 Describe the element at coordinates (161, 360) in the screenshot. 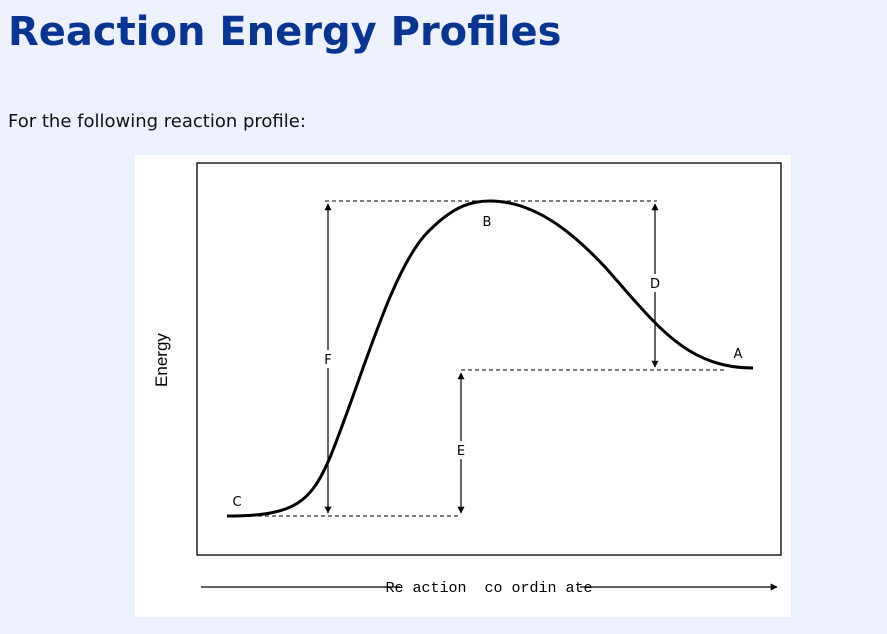

I see `y-axis-label: Energy` at that location.